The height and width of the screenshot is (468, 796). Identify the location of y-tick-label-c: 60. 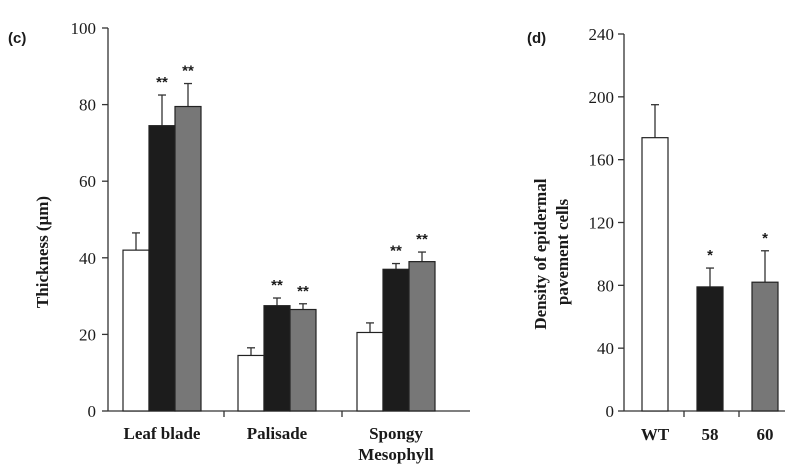
(87, 181).